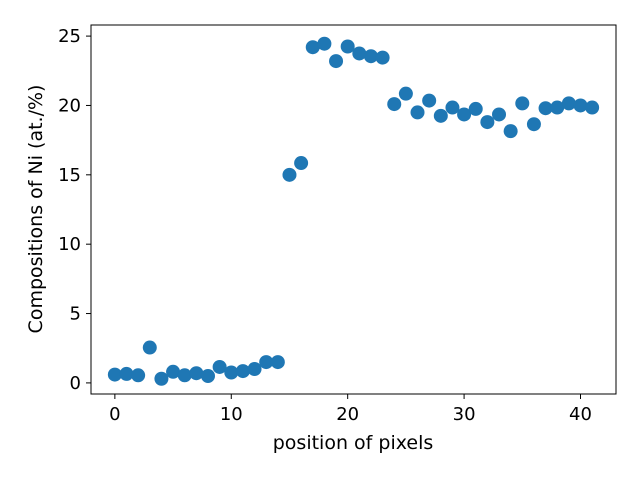  What do you see at coordinates (114, 414) in the screenshot?
I see `x-tick-label: 0` at bounding box center [114, 414].